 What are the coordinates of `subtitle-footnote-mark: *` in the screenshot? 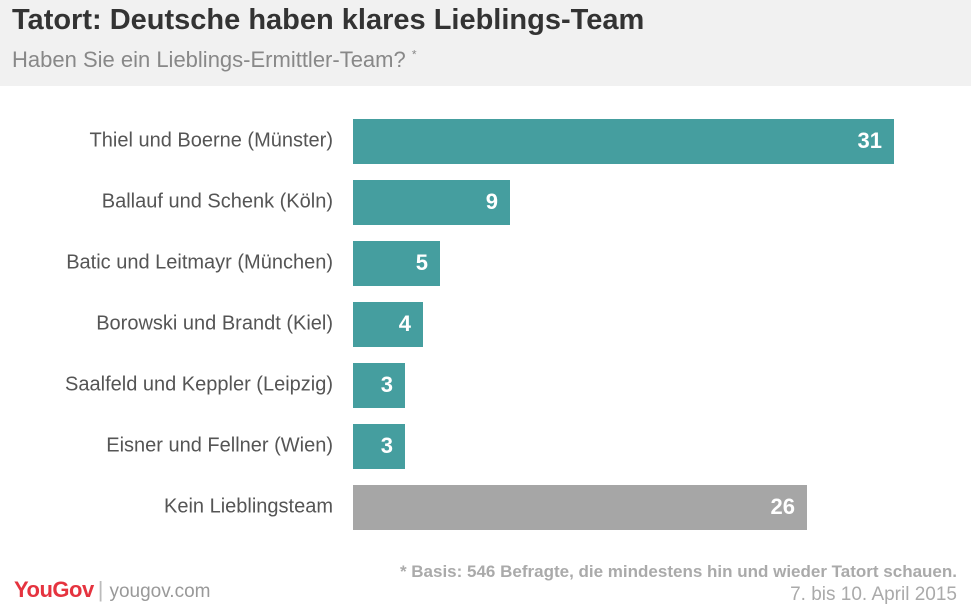 It's located at (414, 54).